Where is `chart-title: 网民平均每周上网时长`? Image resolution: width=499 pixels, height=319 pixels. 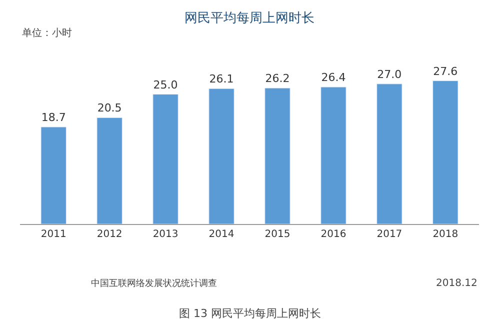 chart-title: 网民平均每周上网时长 is located at coordinates (249, 18).